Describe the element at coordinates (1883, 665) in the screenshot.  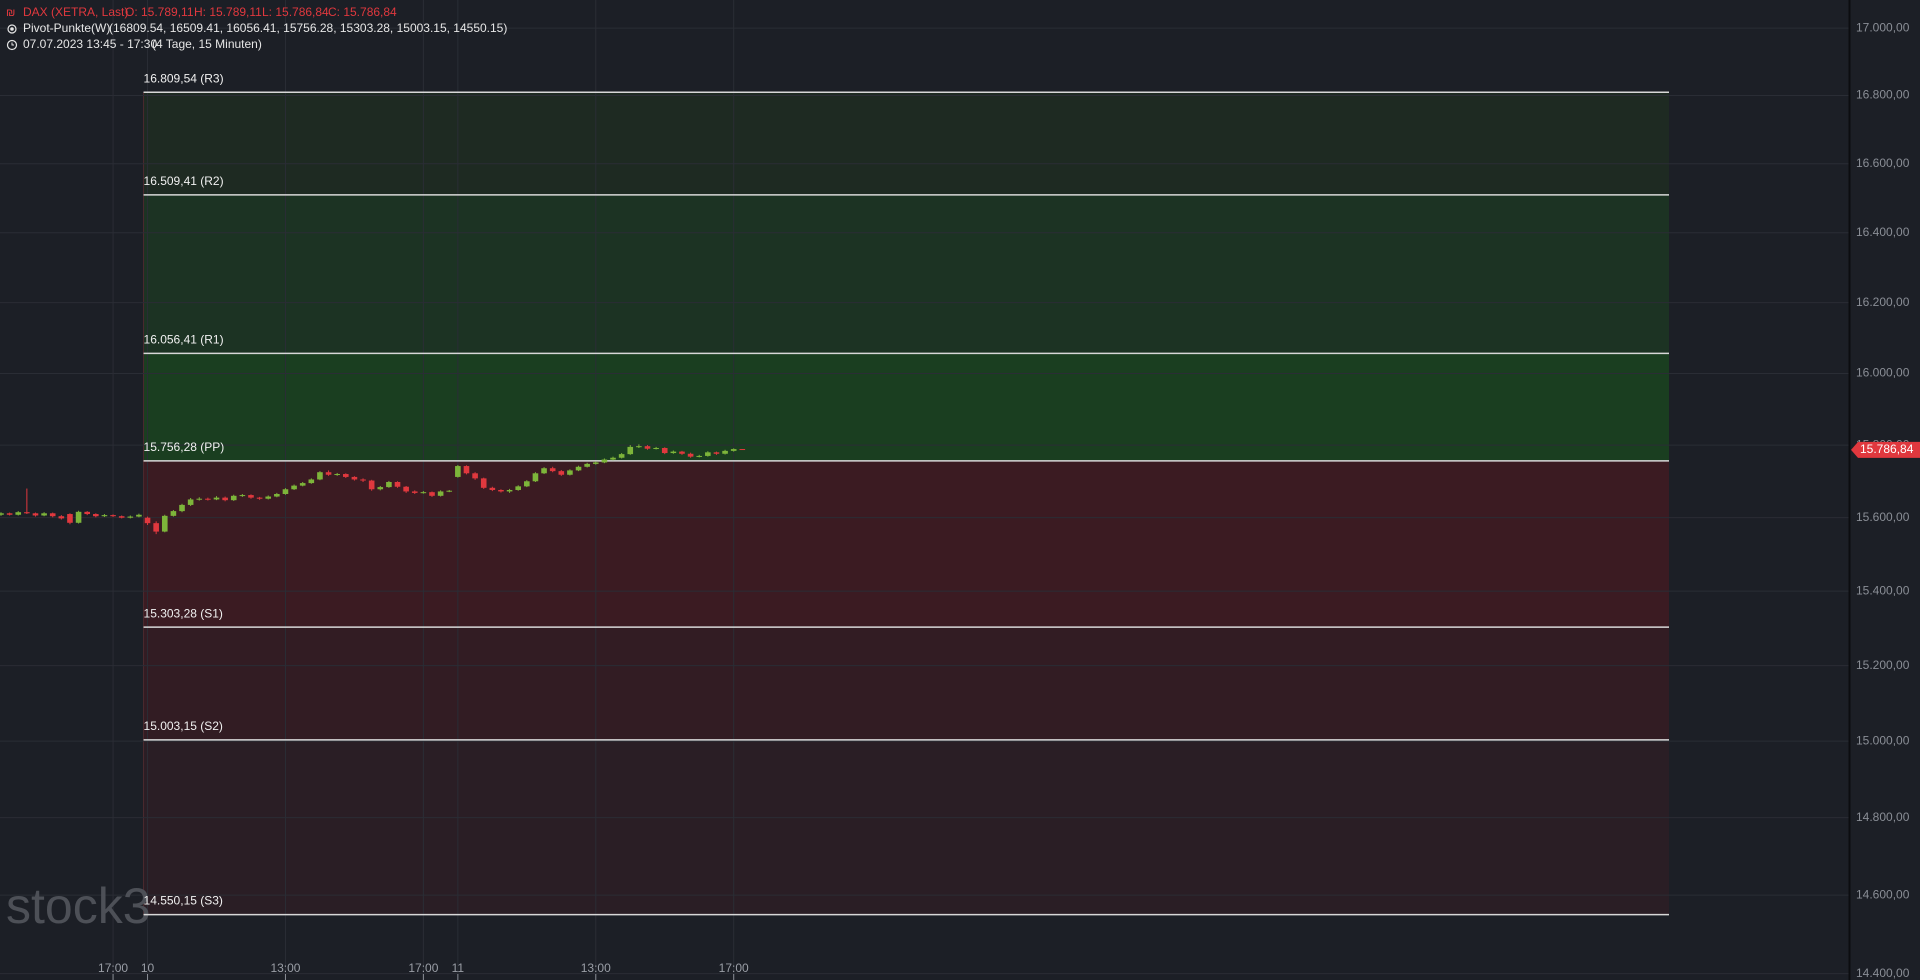
I see `y-tick-label: 15.200,00` at that location.